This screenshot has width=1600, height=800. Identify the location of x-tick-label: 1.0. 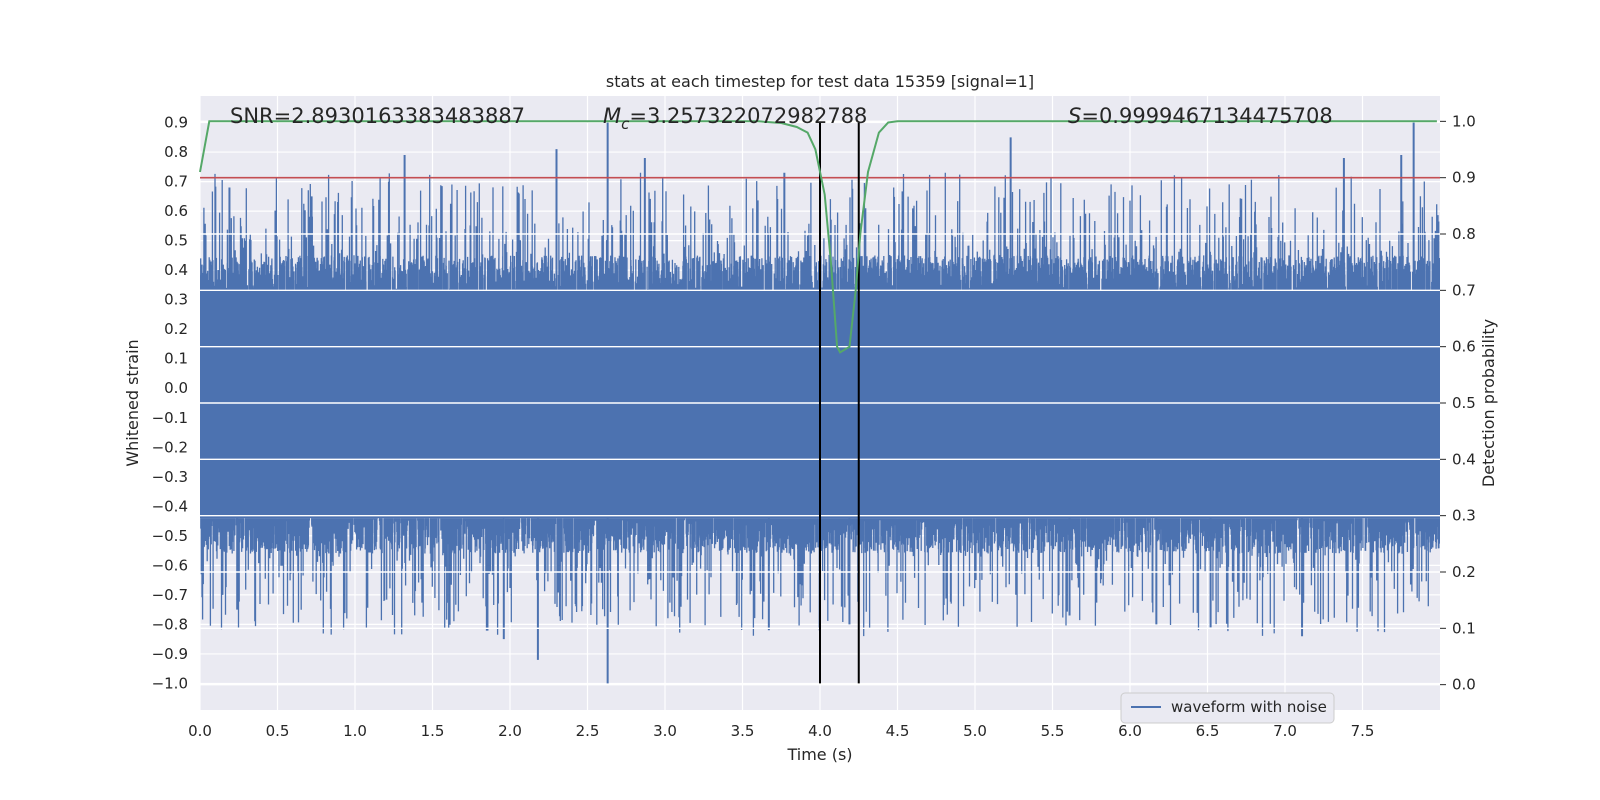
(355, 731).